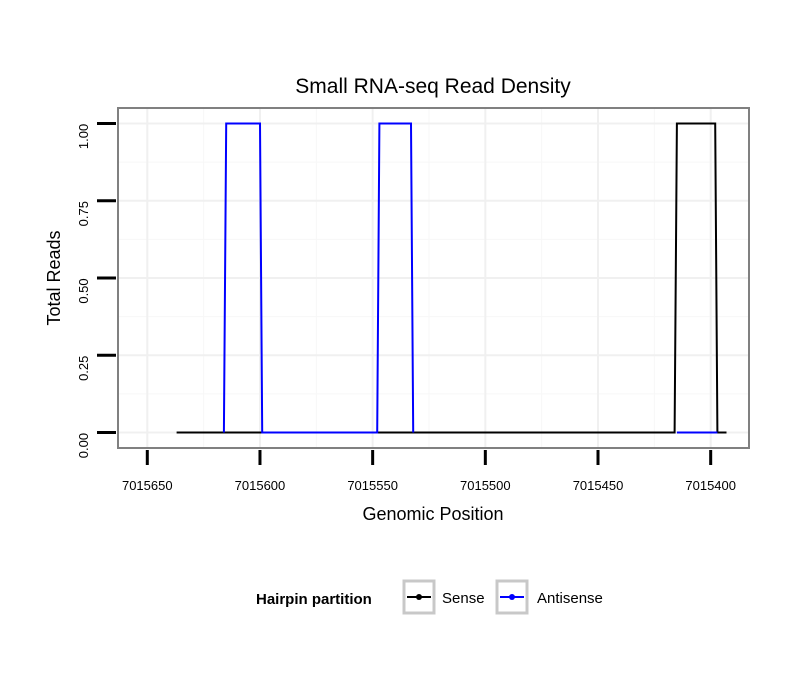  Describe the element at coordinates (83, 213) in the screenshot. I see `y-tick-label: 0.75` at that location.